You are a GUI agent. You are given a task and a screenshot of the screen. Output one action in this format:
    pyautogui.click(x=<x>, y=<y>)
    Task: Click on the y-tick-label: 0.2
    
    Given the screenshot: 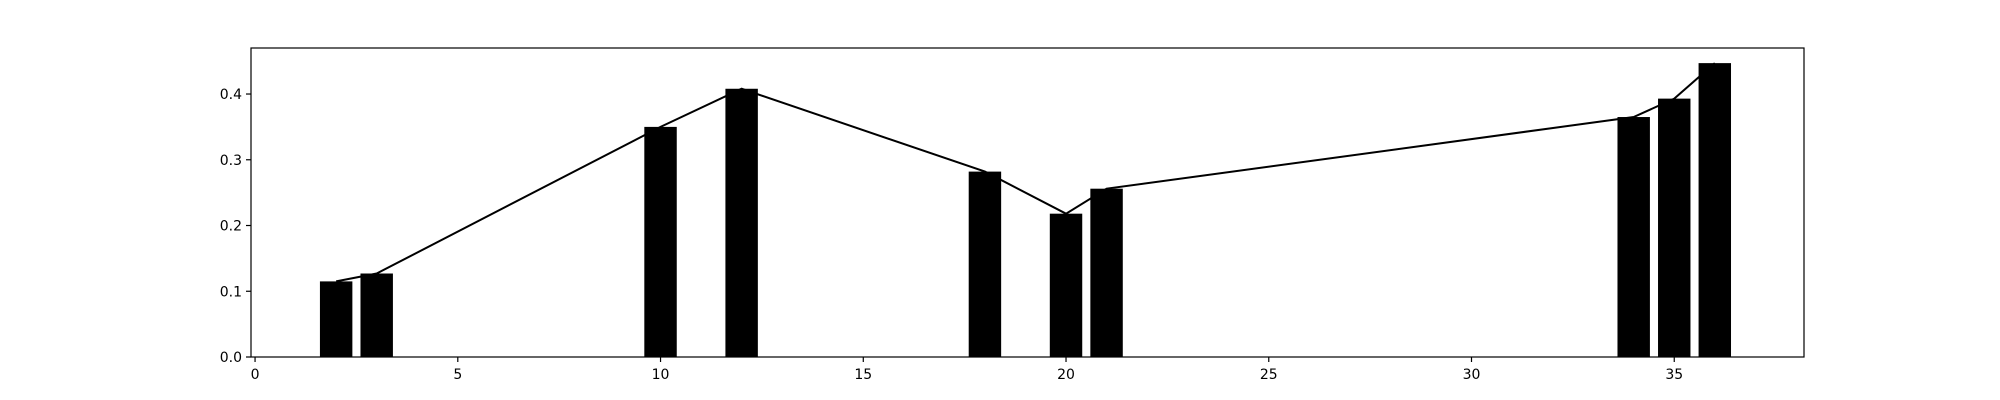 What is the action you would take?
    pyautogui.click(x=231, y=227)
    